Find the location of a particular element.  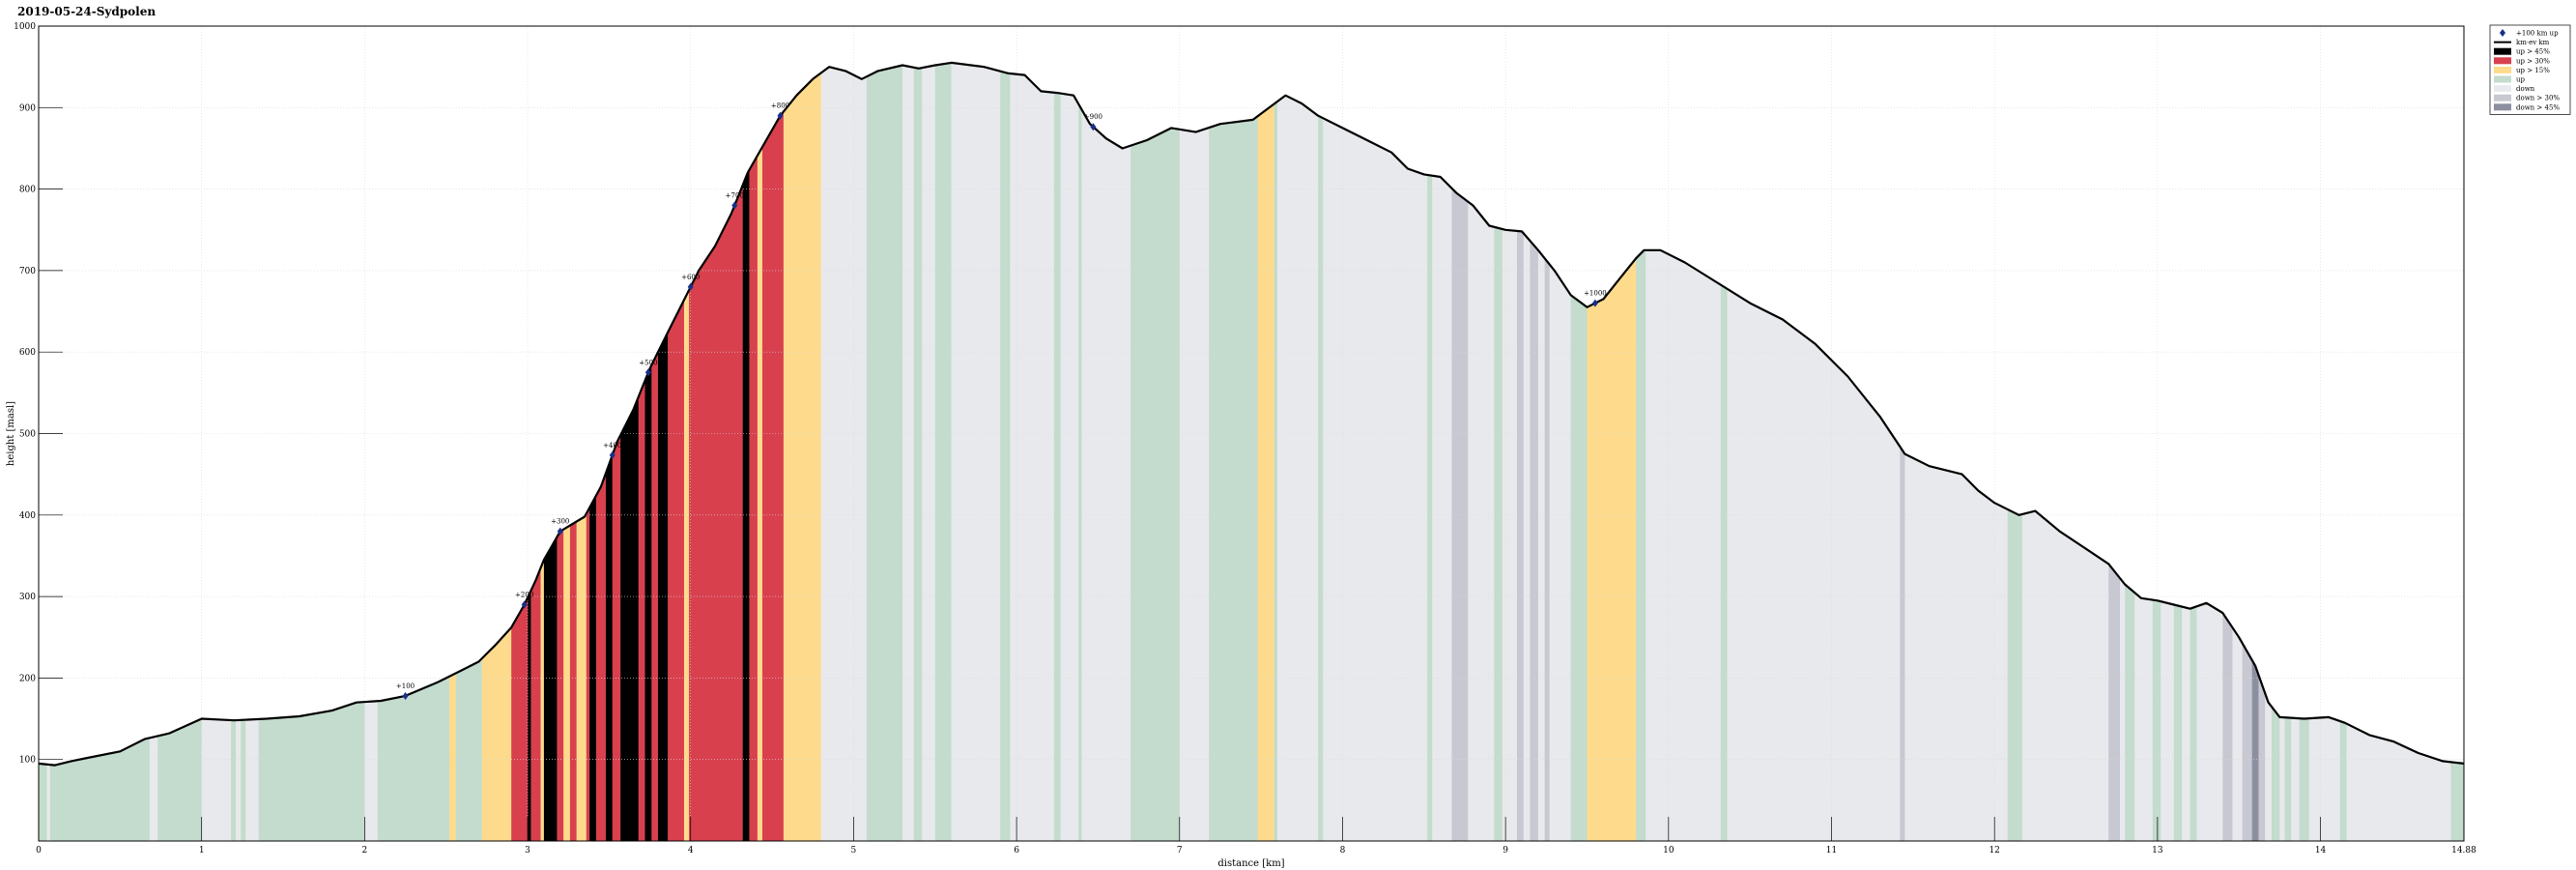

y-tick-label: 800 is located at coordinates (28, 191).